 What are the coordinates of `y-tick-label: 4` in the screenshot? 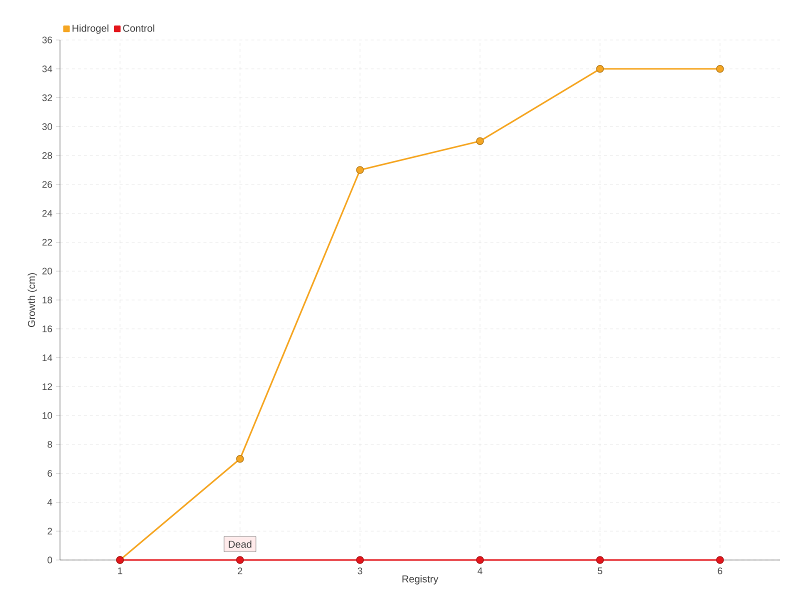 It's located at (49, 502).